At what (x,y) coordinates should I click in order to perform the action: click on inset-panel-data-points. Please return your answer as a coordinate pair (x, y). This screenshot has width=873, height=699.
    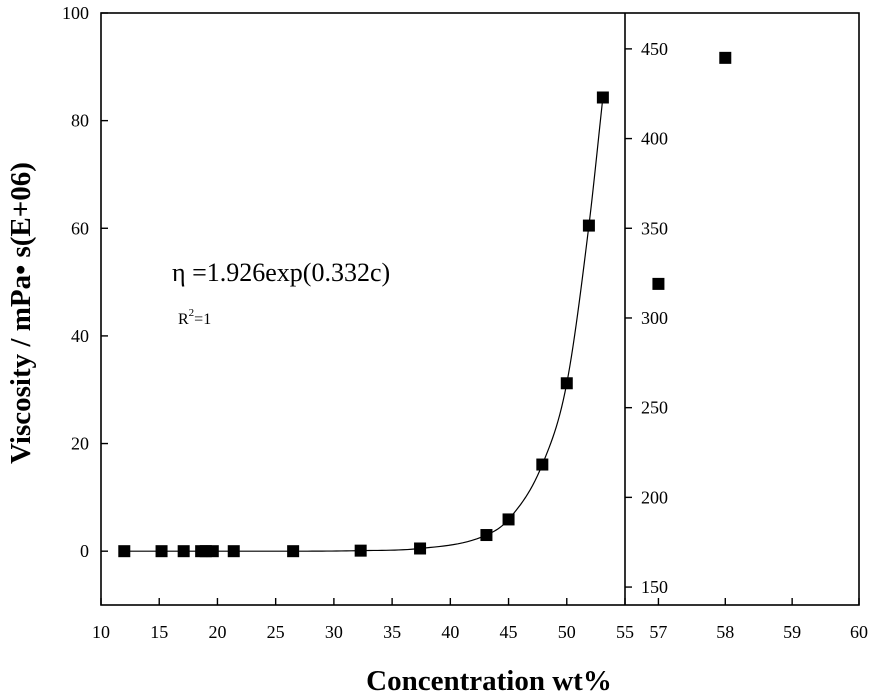
    Looking at the image, I should click on (692, 170).